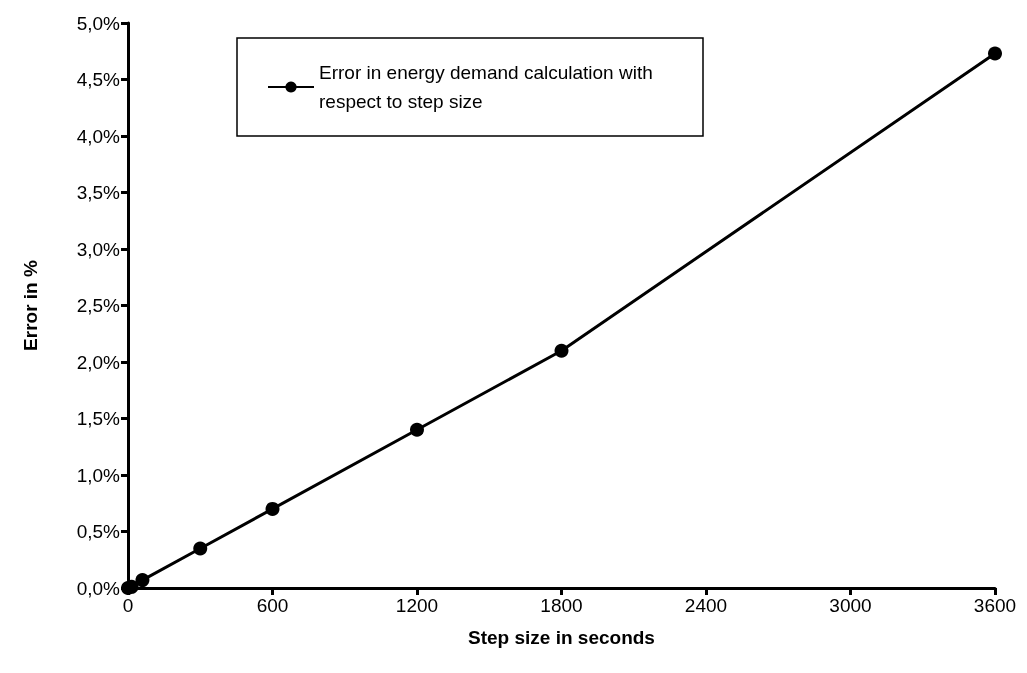 The width and height of the screenshot is (1027, 673). What do you see at coordinates (30, 305) in the screenshot?
I see `y-axis-title: Error in %` at bounding box center [30, 305].